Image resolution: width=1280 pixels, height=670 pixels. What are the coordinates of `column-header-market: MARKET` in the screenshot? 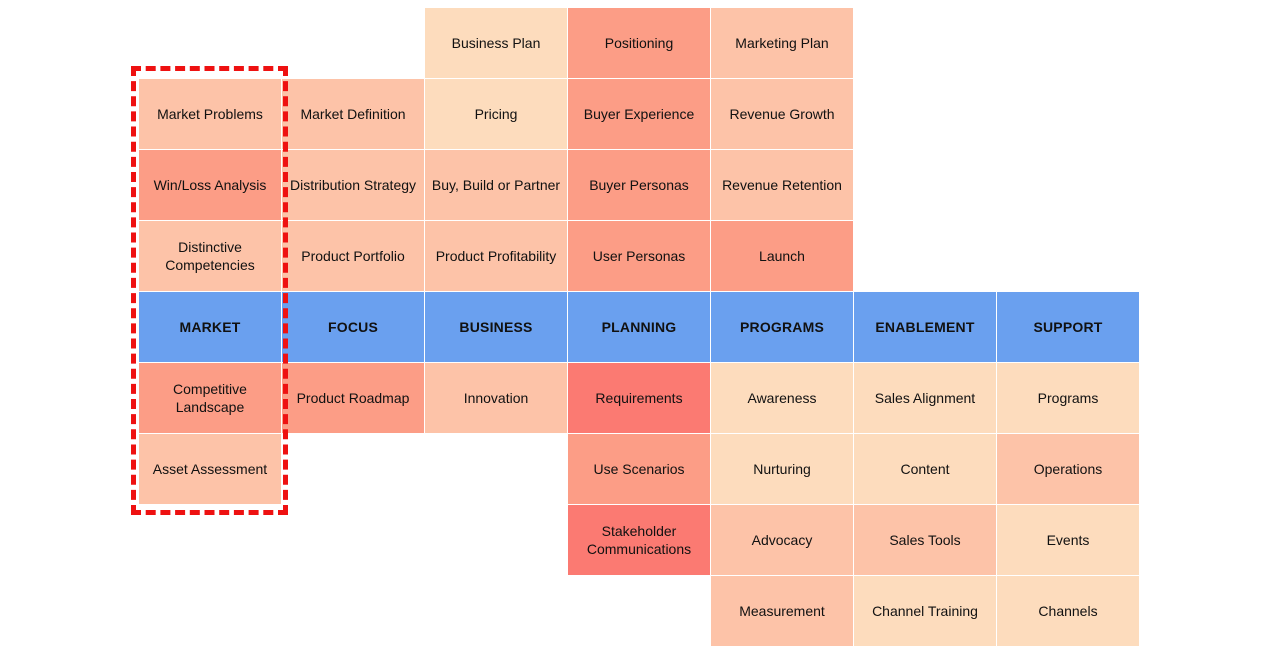 It's located at (210, 327).